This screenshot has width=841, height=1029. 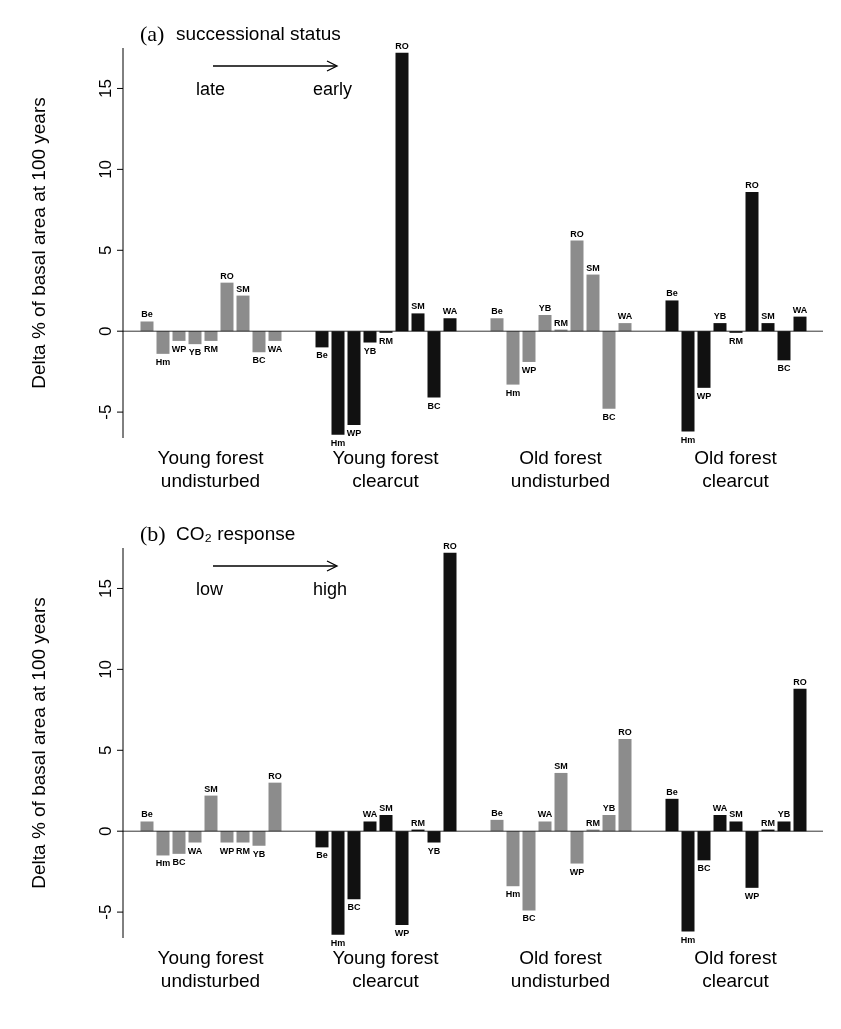 I want to click on text: (b), so click(x=153, y=534).